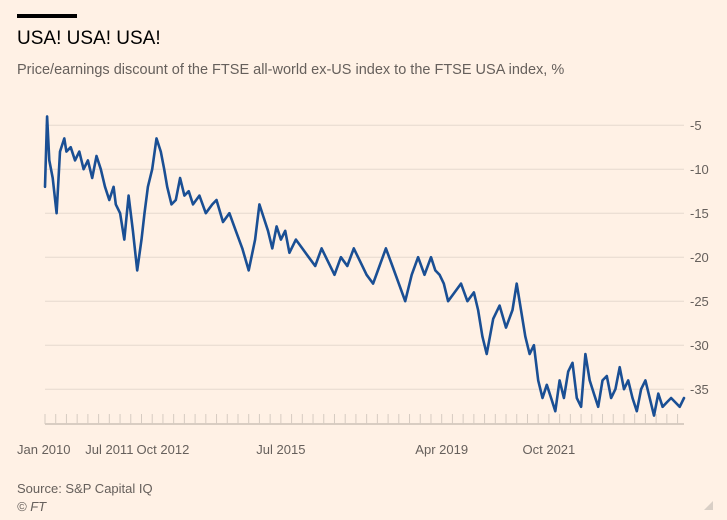 The height and width of the screenshot is (520, 727). I want to click on x-tick-label: Jul 2011, so click(109, 449).